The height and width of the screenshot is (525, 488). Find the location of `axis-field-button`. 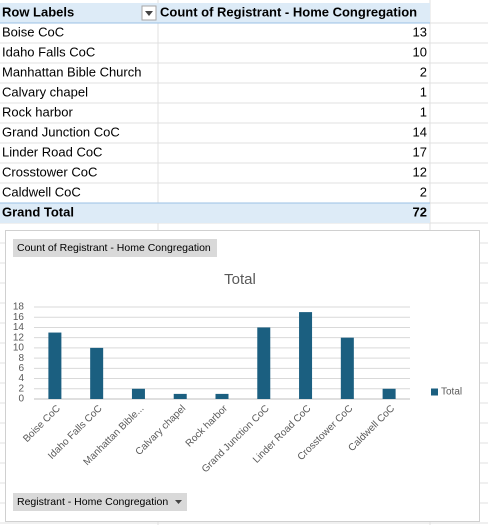

axis-field-button is located at coordinates (100, 502).